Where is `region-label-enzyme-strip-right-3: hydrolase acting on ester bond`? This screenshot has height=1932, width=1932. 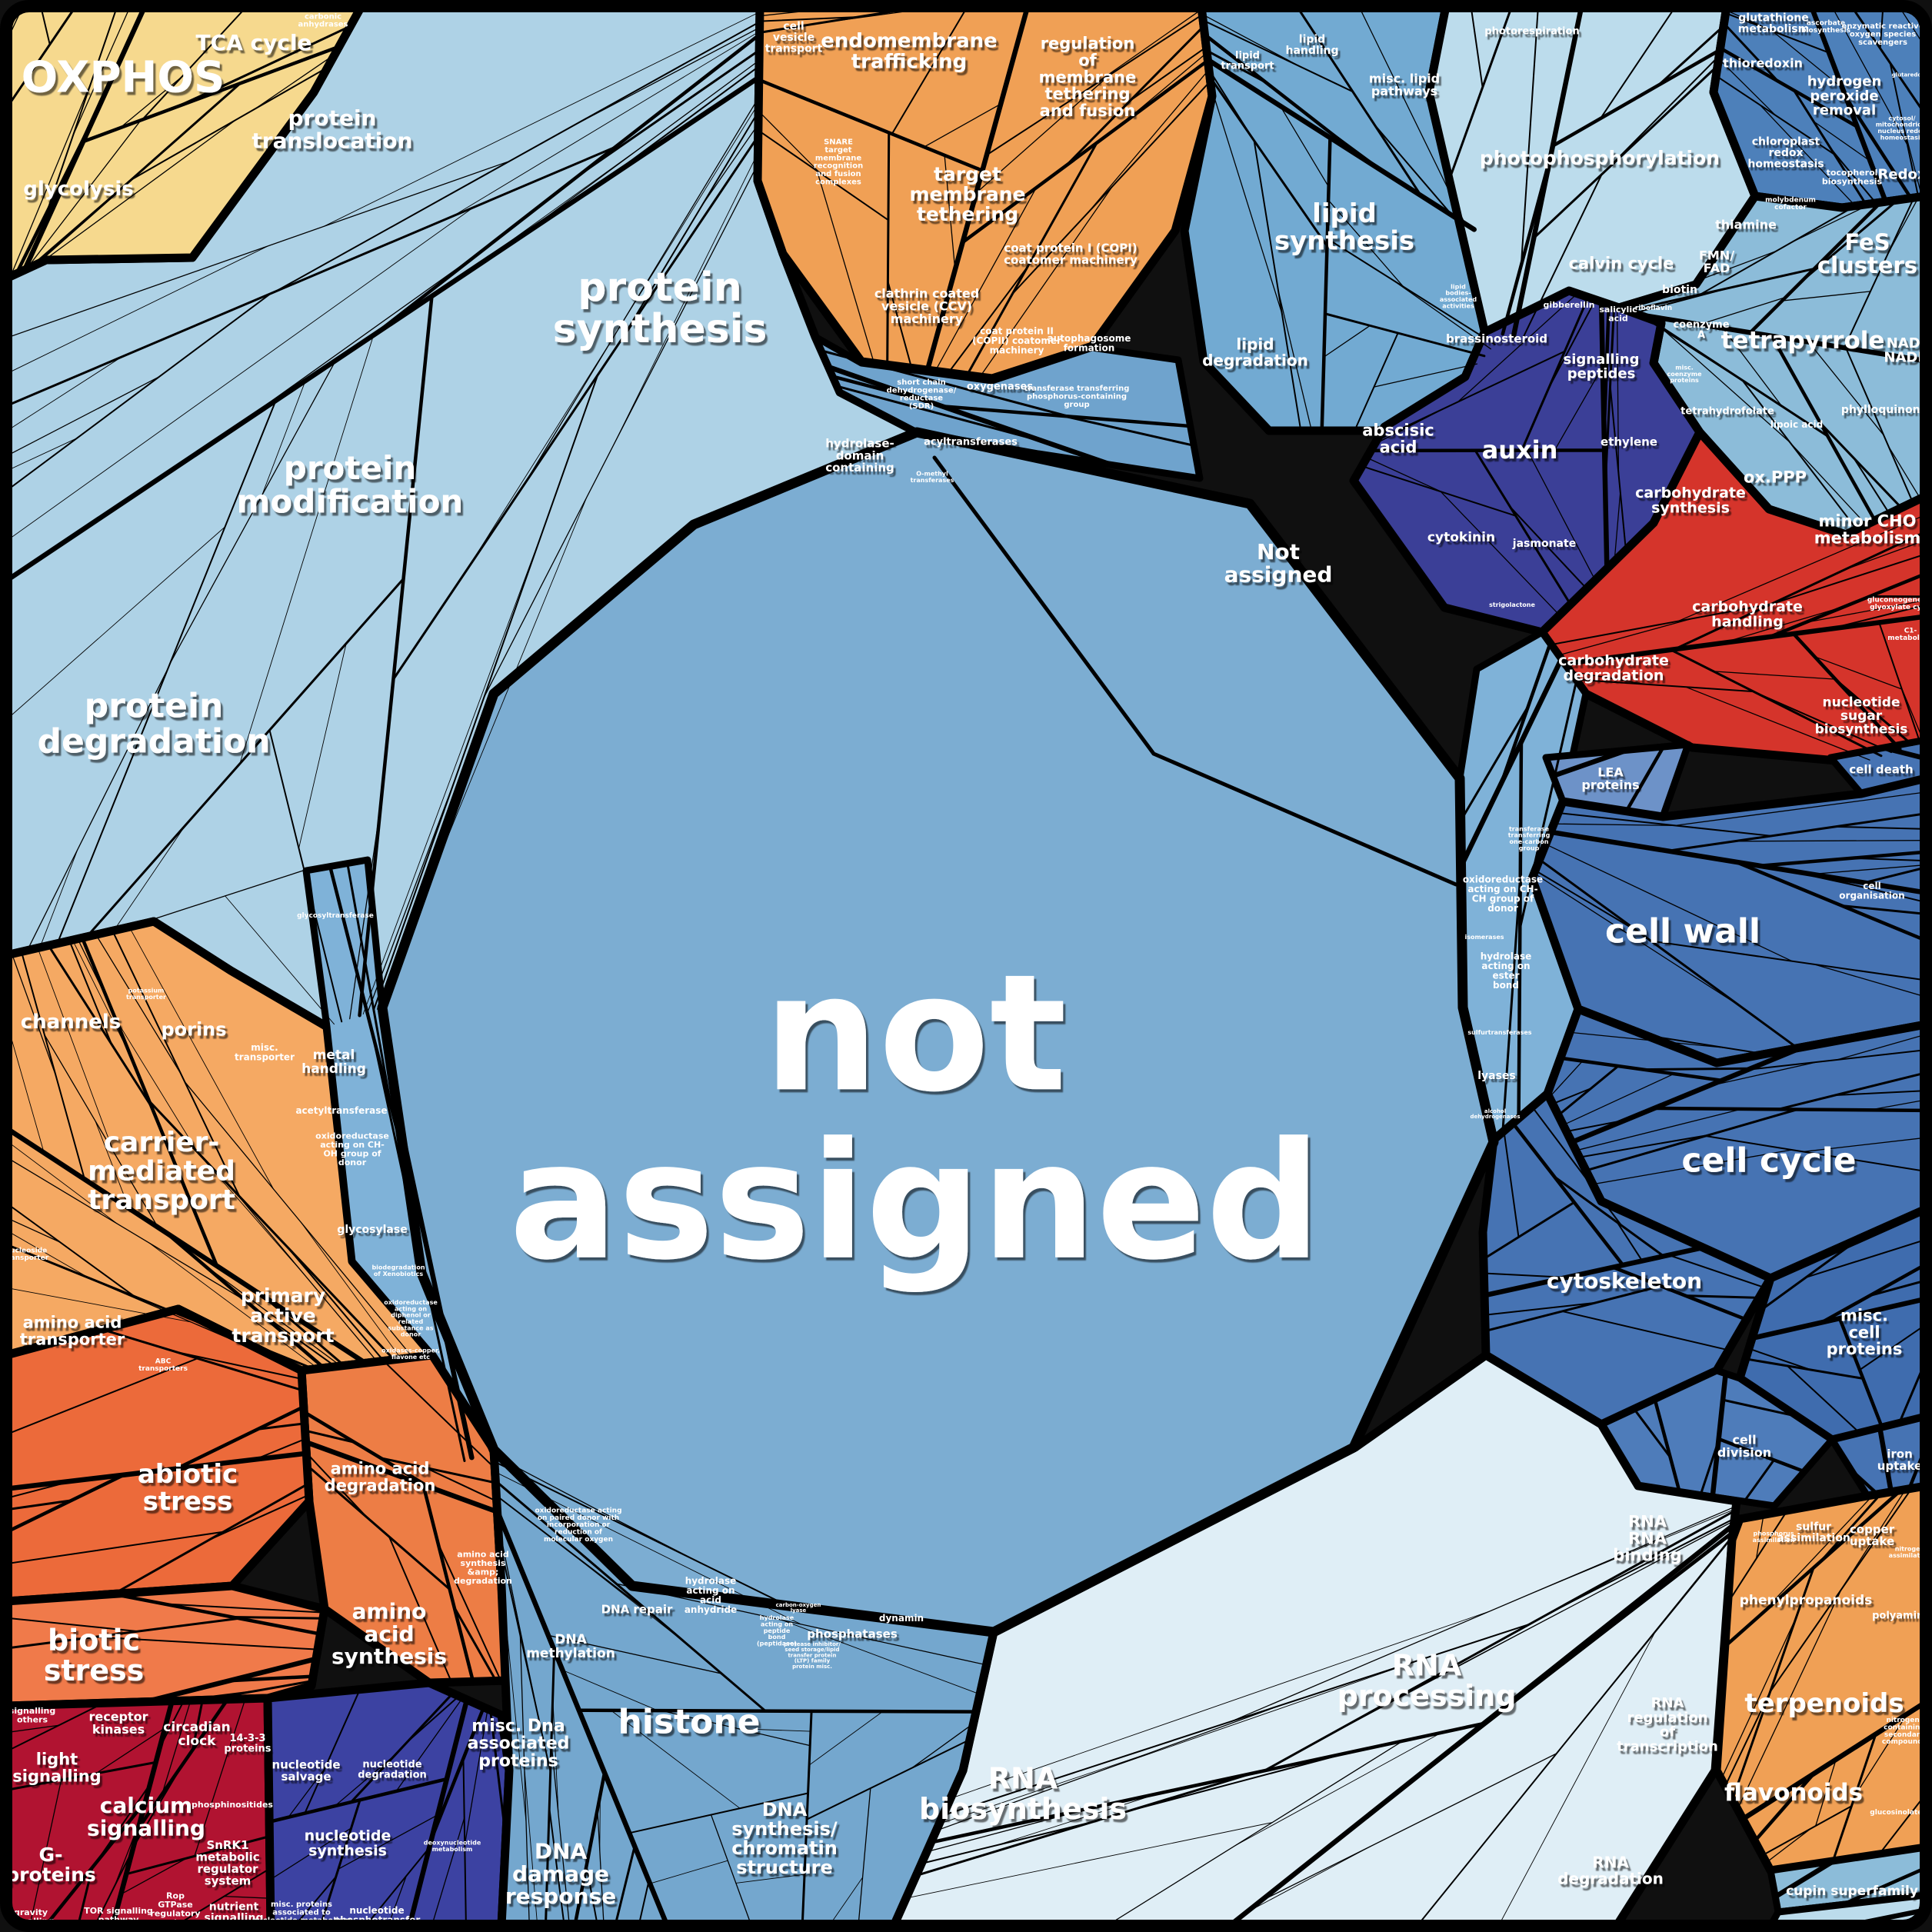
region-label-enzyme-strip-right-3: hydrolase acting on ester bond is located at coordinates (1506, 970).